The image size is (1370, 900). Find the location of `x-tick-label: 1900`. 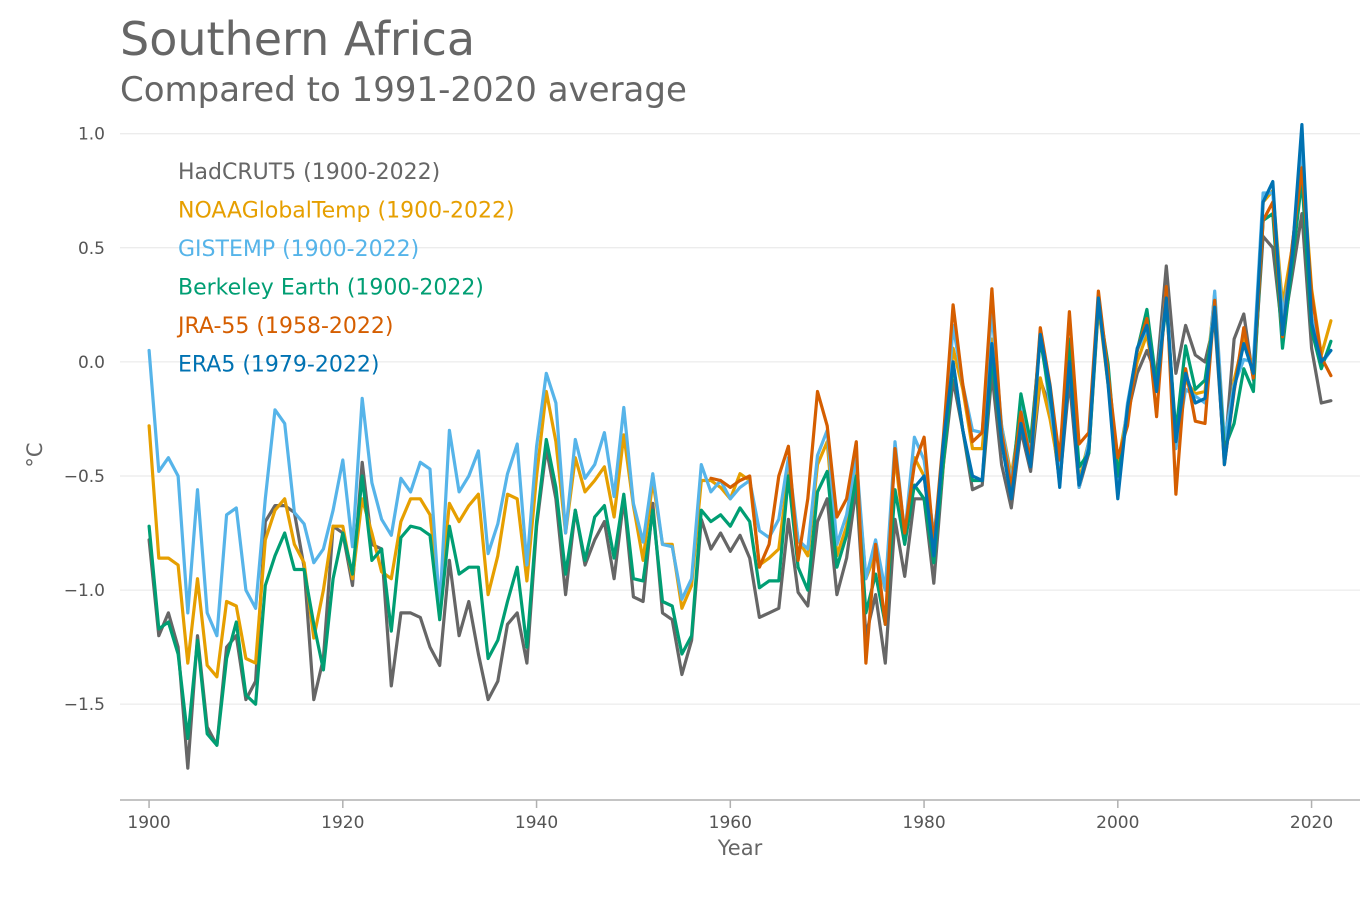

x-tick-label: 1900 is located at coordinates (148, 823).